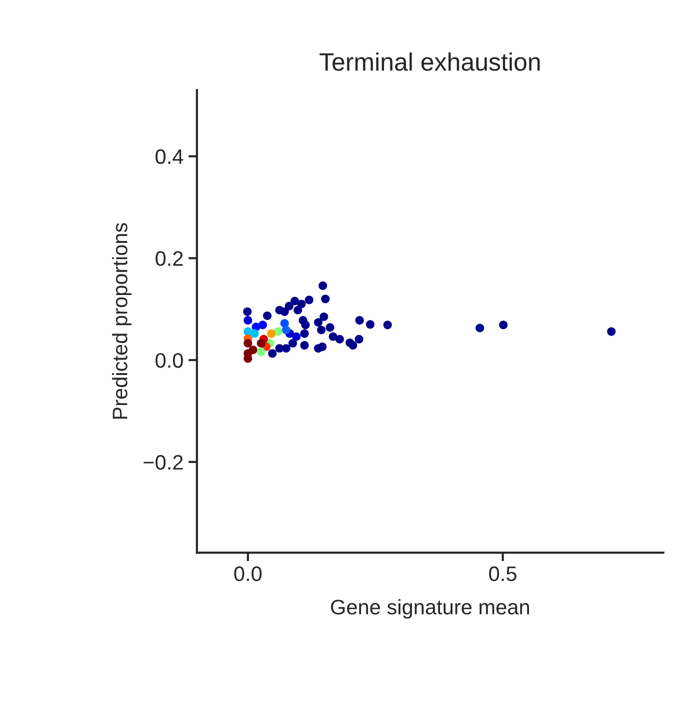 This screenshot has width=691, height=709. Describe the element at coordinates (169, 258) in the screenshot. I see `y-tick-label: 0.2` at that location.